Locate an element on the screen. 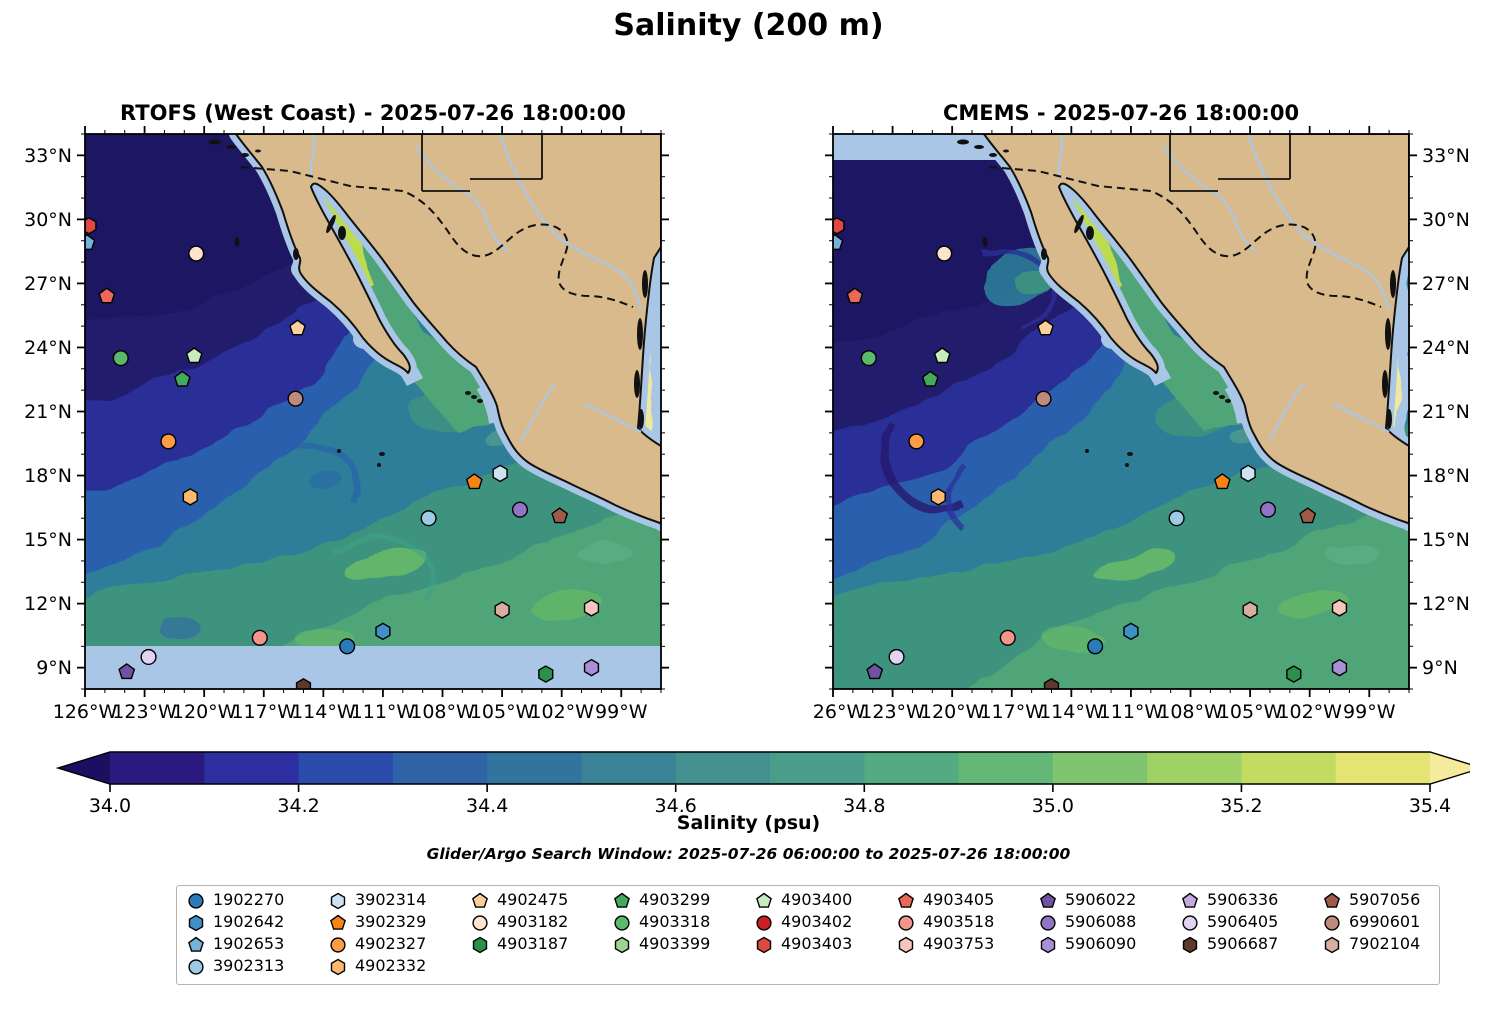 This screenshot has width=1497, height=1014. colorbar-over-arrow is located at coordinates (1450, 768).